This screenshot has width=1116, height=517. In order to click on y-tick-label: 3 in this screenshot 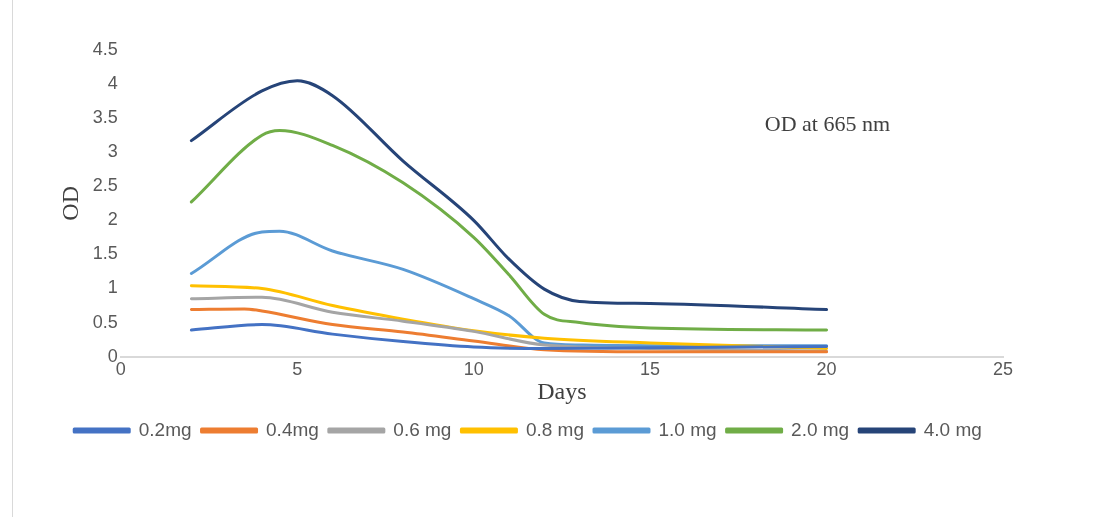, I will do `click(112, 151)`.